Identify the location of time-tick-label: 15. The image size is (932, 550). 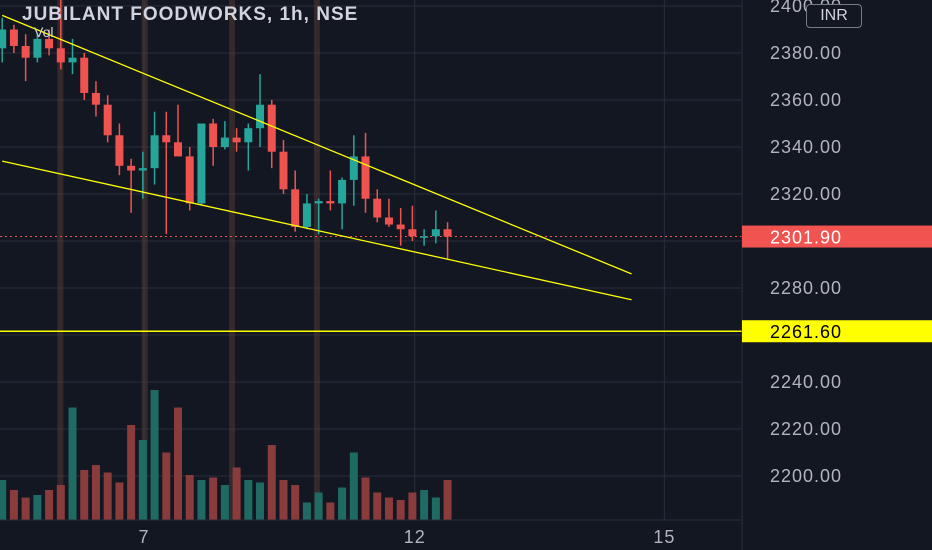
(664, 537).